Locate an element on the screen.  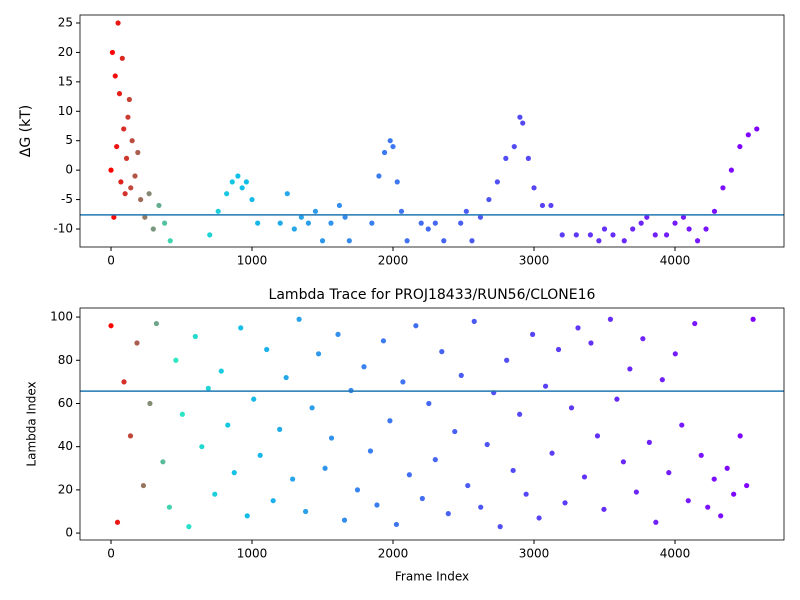
x-tick-label: 4000 is located at coordinates (675, 554).